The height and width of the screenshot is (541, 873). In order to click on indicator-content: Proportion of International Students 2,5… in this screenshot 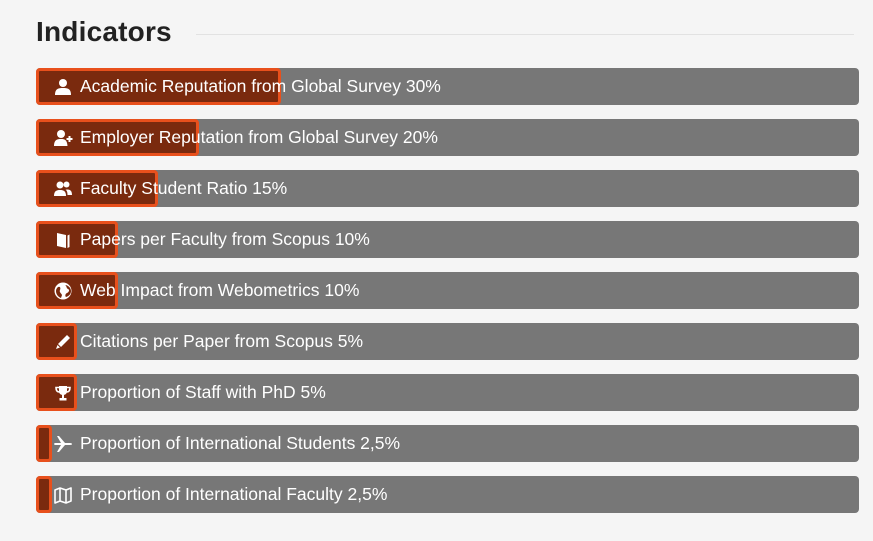, I will do `click(226, 443)`.